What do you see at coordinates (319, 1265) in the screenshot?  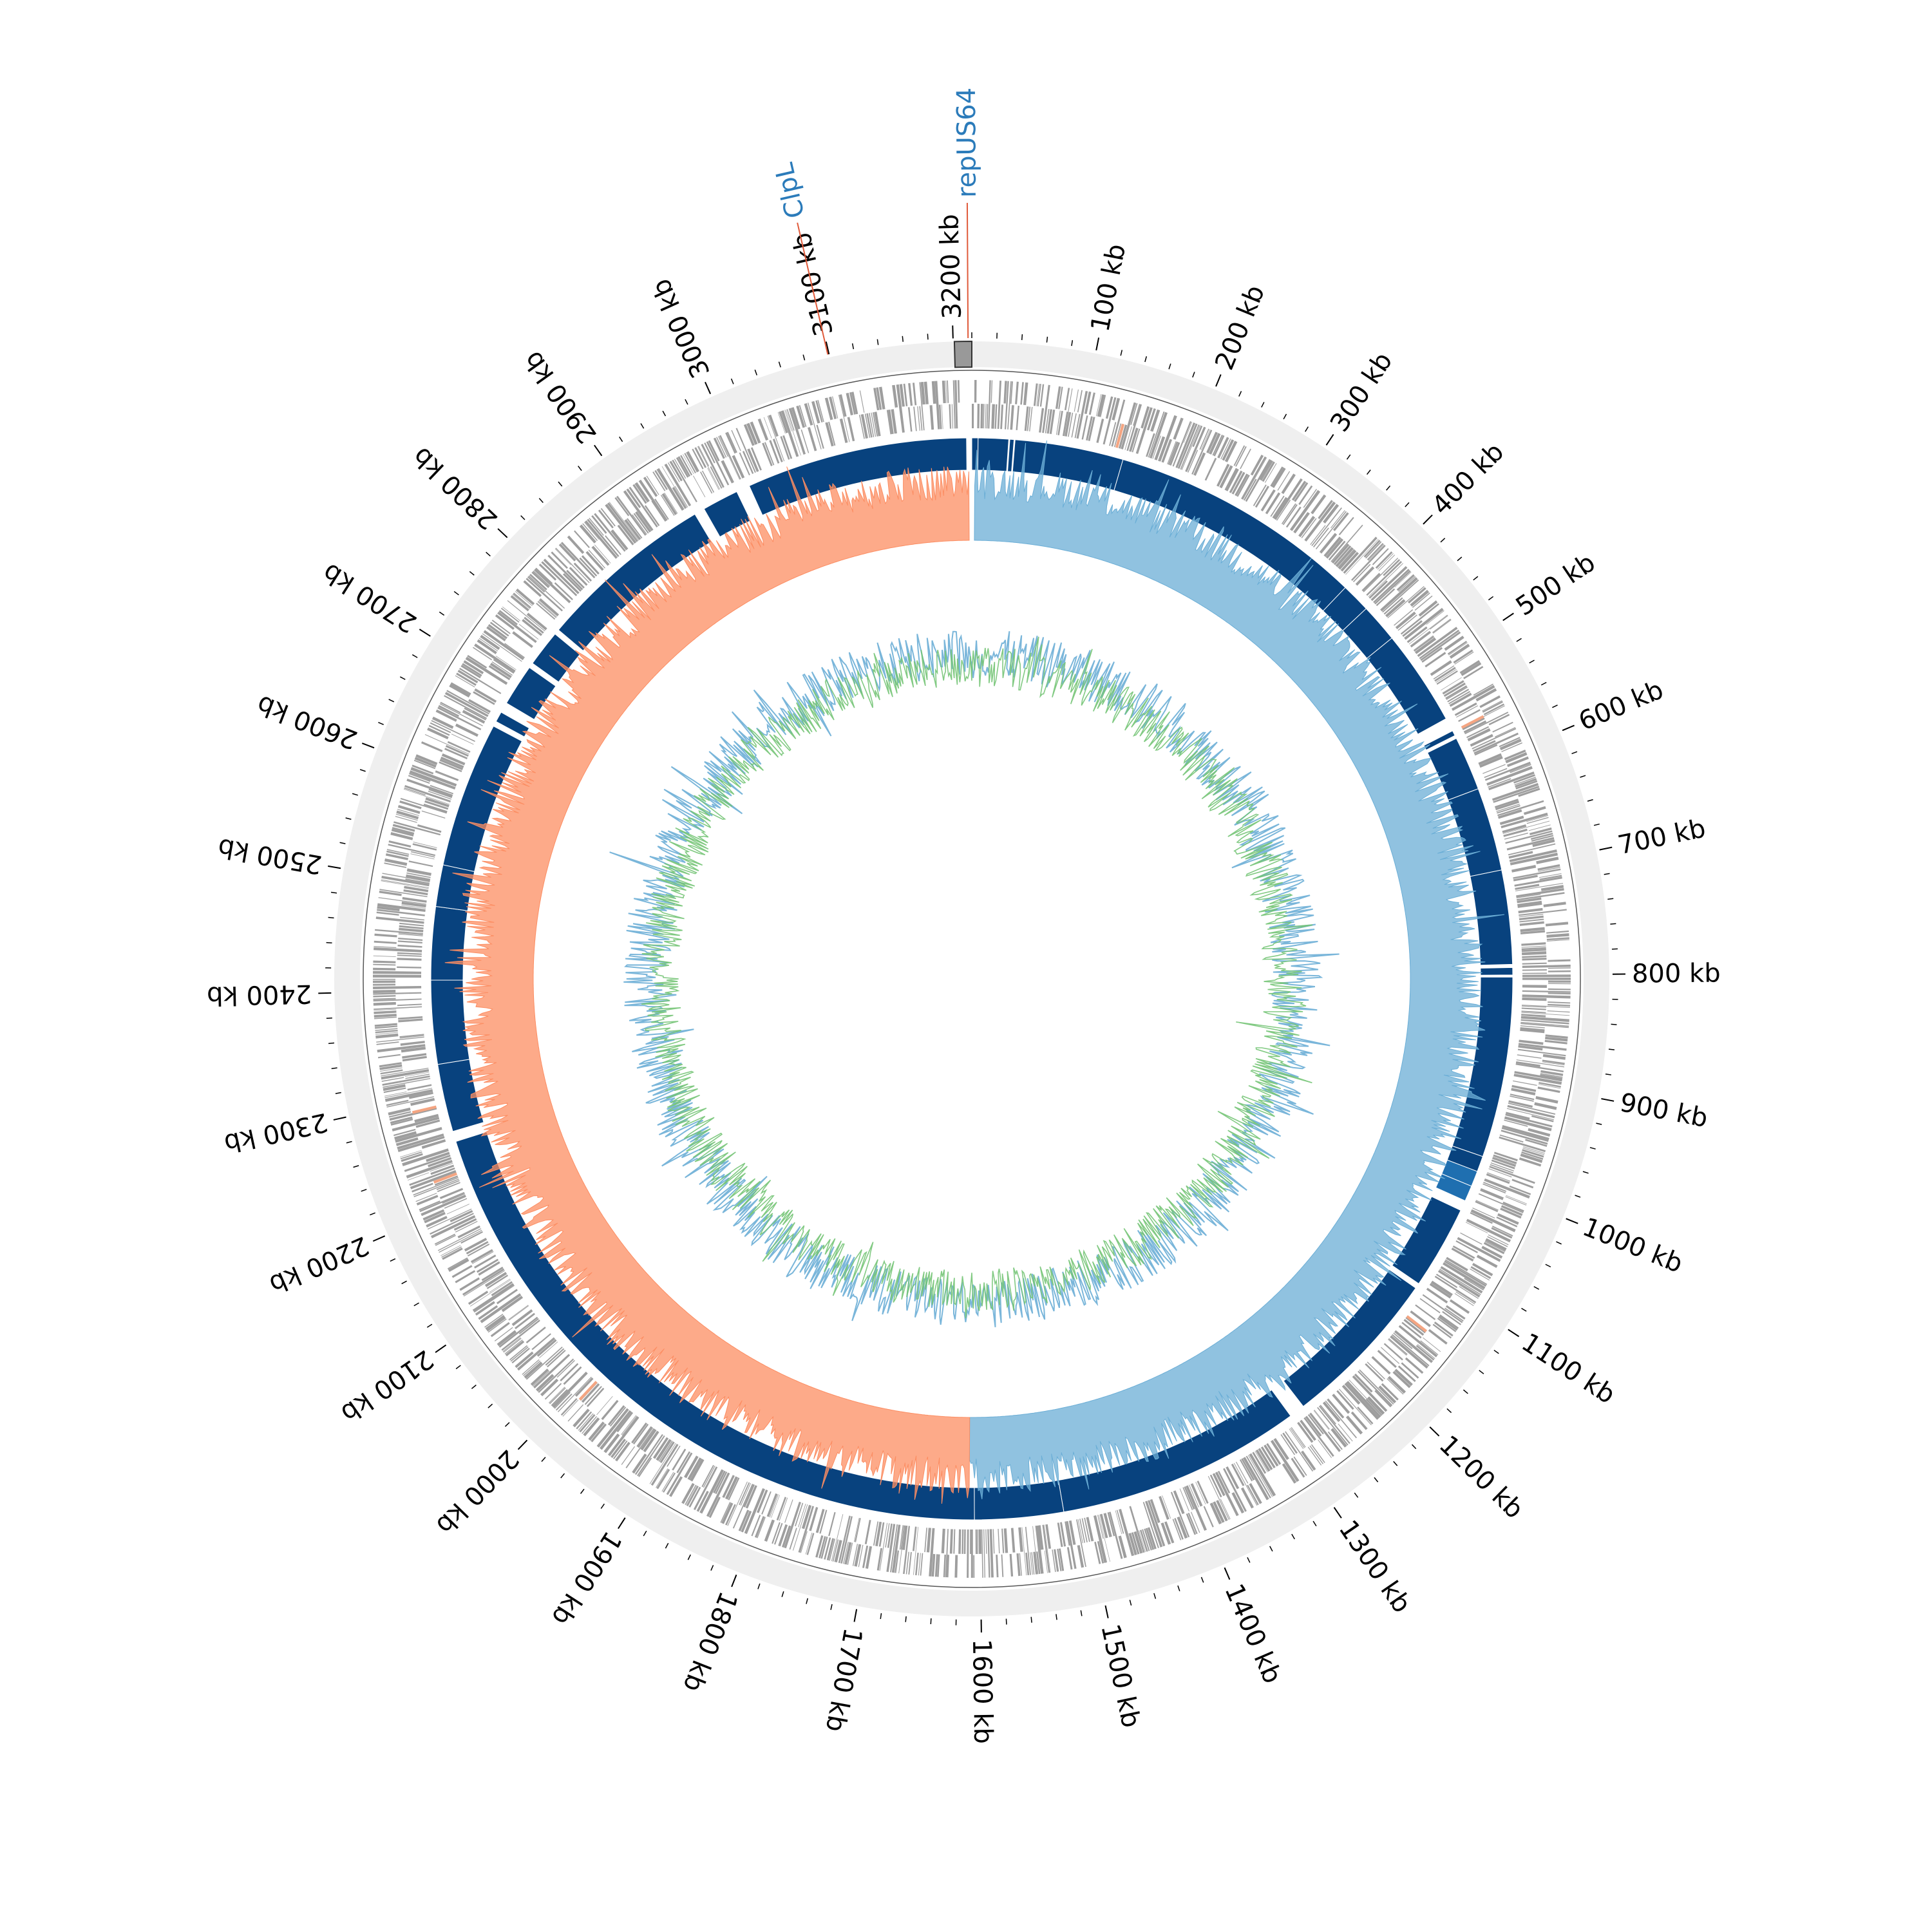 I see `tick-label: 2200 kb` at bounding box center [319, 1265].